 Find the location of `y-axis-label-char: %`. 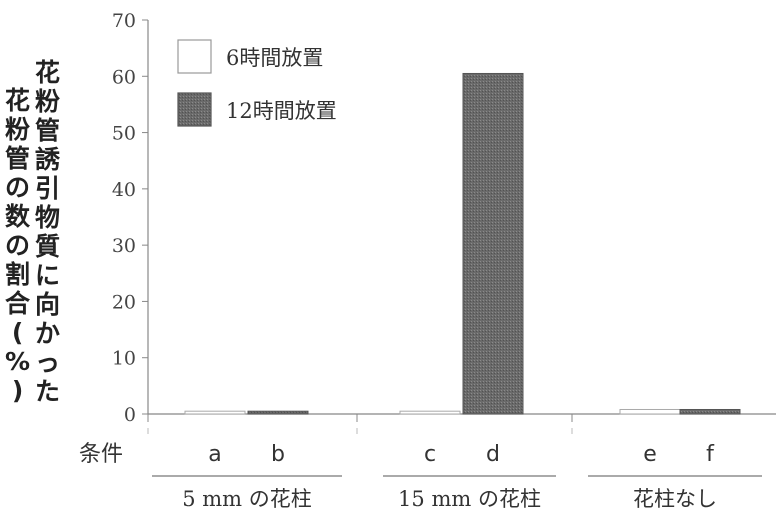

y-axis-label-char: % is located at coordinates (18, 361).